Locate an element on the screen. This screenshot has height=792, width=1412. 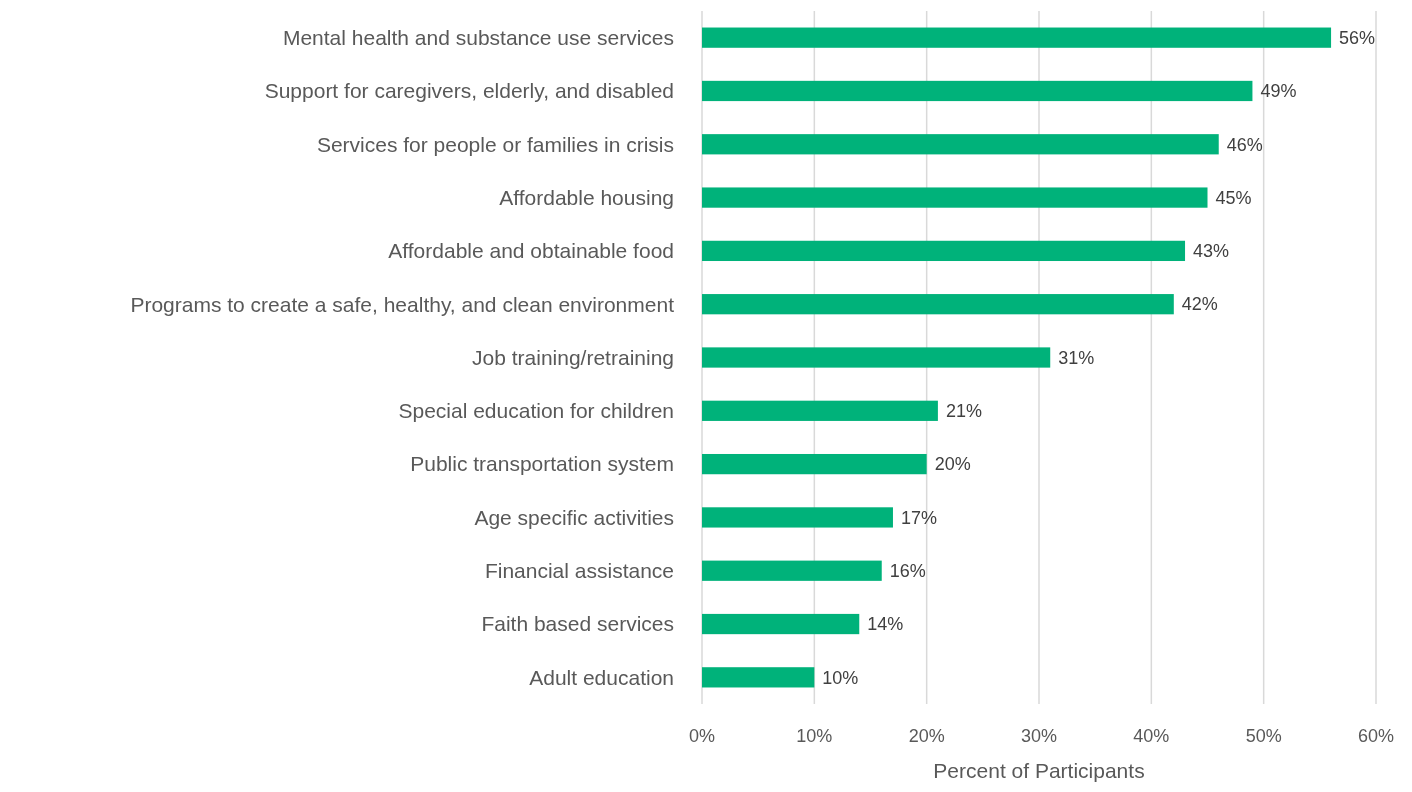
x-tick-label: 50% is located at coordinates (1263, 736).